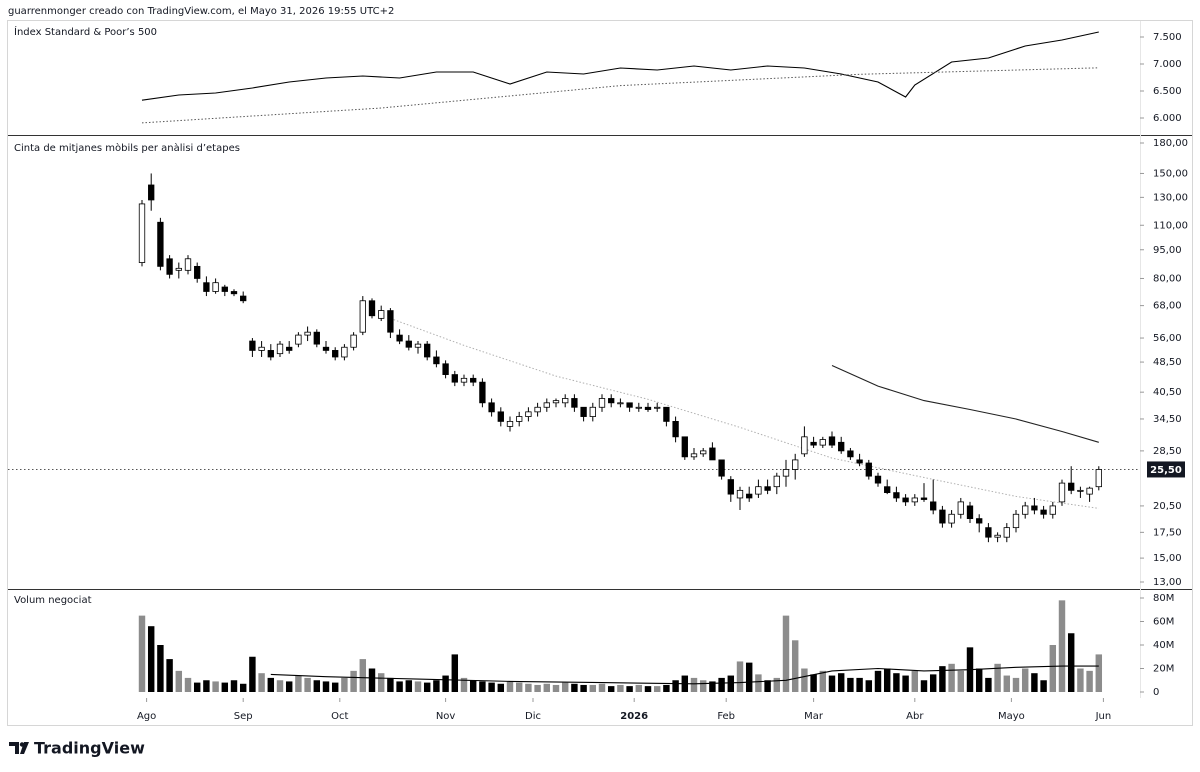 The width and height of the screenshot is (1200, 772). What do you see at coordinates (1167, 362) in the screenshot?
I see `y-tick-label: 48,50` at bounding box center [1167, 362].